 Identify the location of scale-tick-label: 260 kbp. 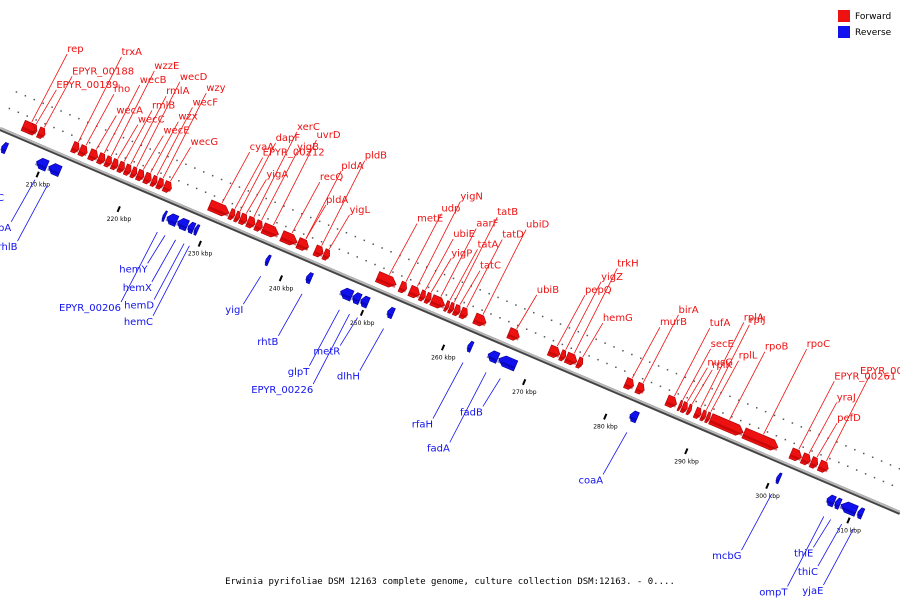
(443, 357).